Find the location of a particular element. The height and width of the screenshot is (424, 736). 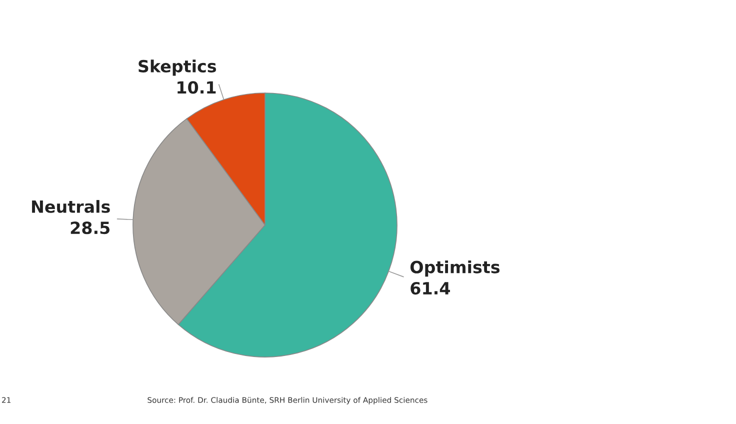

data-label: 10.1 is located at coordinates (197, 87).